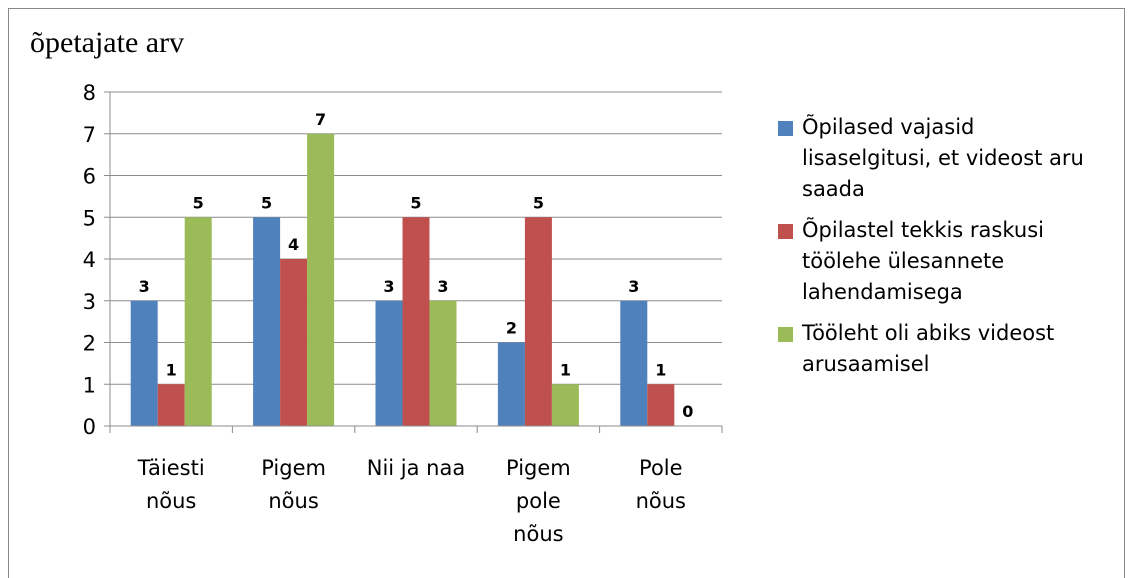 The height and width of the screenshot is (578, 1134). What do you see at coordinates (89, 93) in the screenshot?
I see `y-tick-label: 8` at bounding box center [89, 93].